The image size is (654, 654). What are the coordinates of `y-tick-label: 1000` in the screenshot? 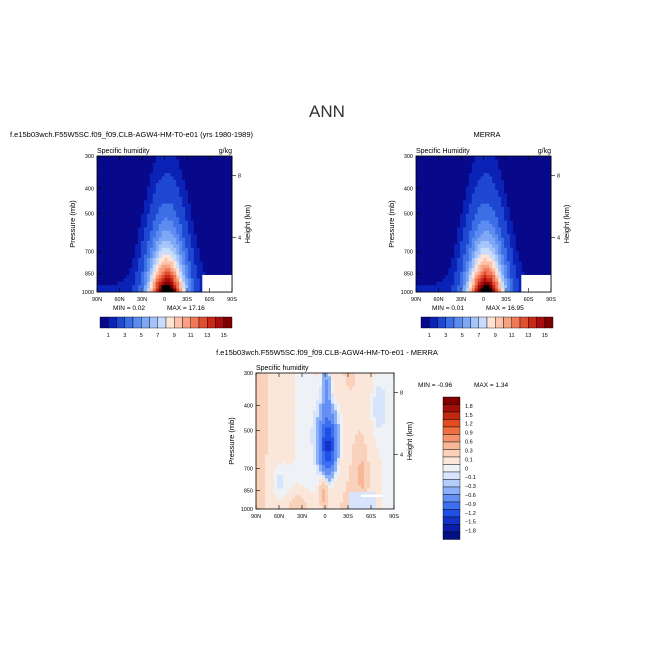 It's located at (407, 293).